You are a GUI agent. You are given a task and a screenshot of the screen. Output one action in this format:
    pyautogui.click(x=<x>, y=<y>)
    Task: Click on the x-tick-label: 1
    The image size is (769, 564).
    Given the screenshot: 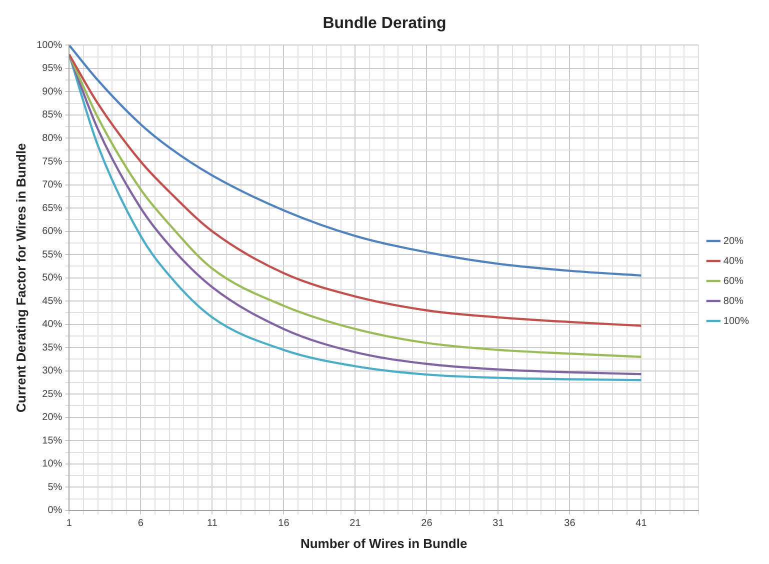 What is the action you would take?
    pyautogui.click(x=69, y=524)
    